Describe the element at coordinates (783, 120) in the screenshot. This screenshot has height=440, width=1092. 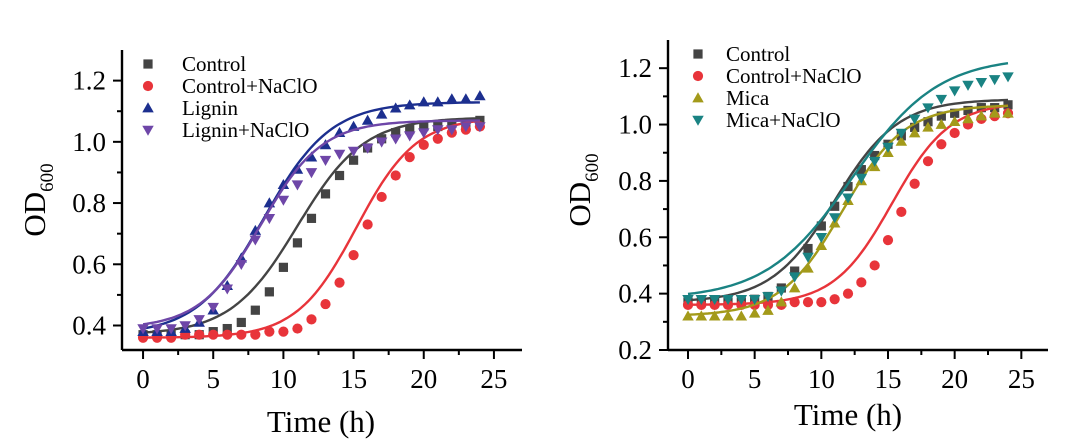
I see `legend-label: Mica+NaClO` at that location.